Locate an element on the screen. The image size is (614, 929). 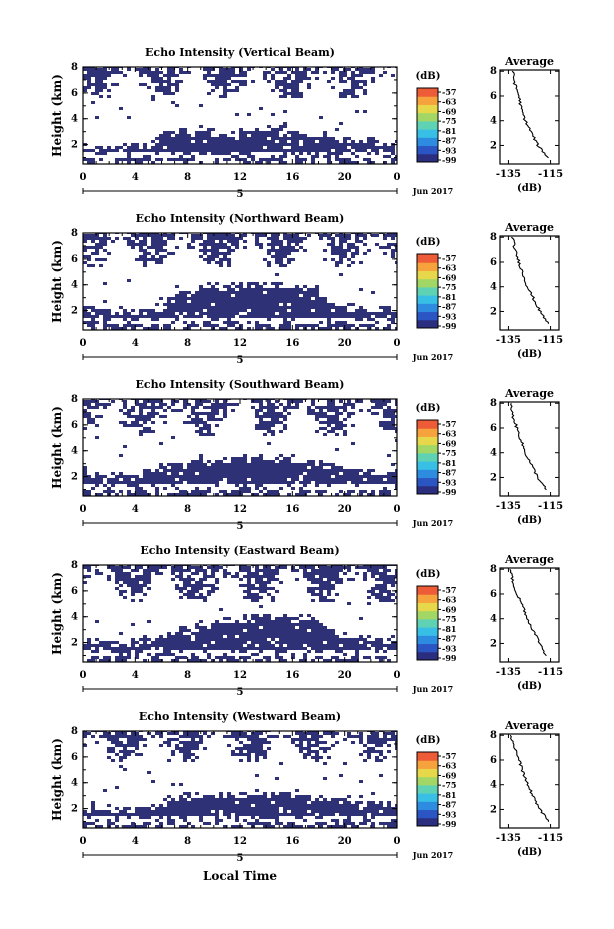
x-tick-label: 16 is located at coordinates (292, 675).